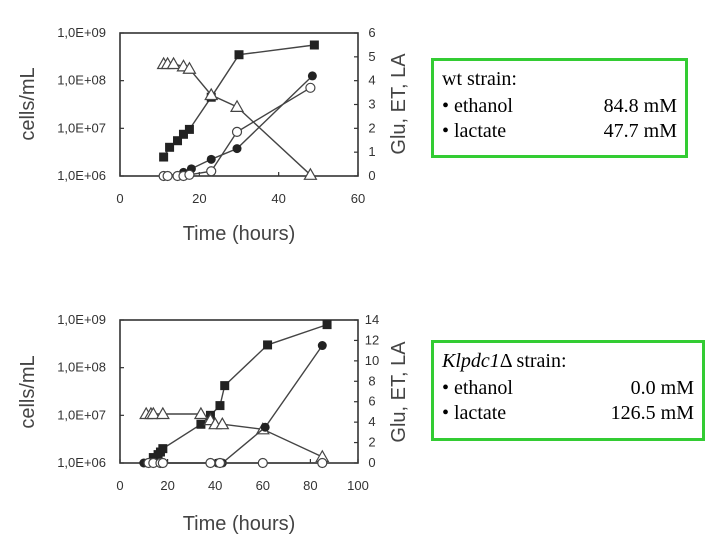 The width and height of the screenshot is (720, 540). I want to click on wt-ethanol-label: • ethanol, so click(477, 106).